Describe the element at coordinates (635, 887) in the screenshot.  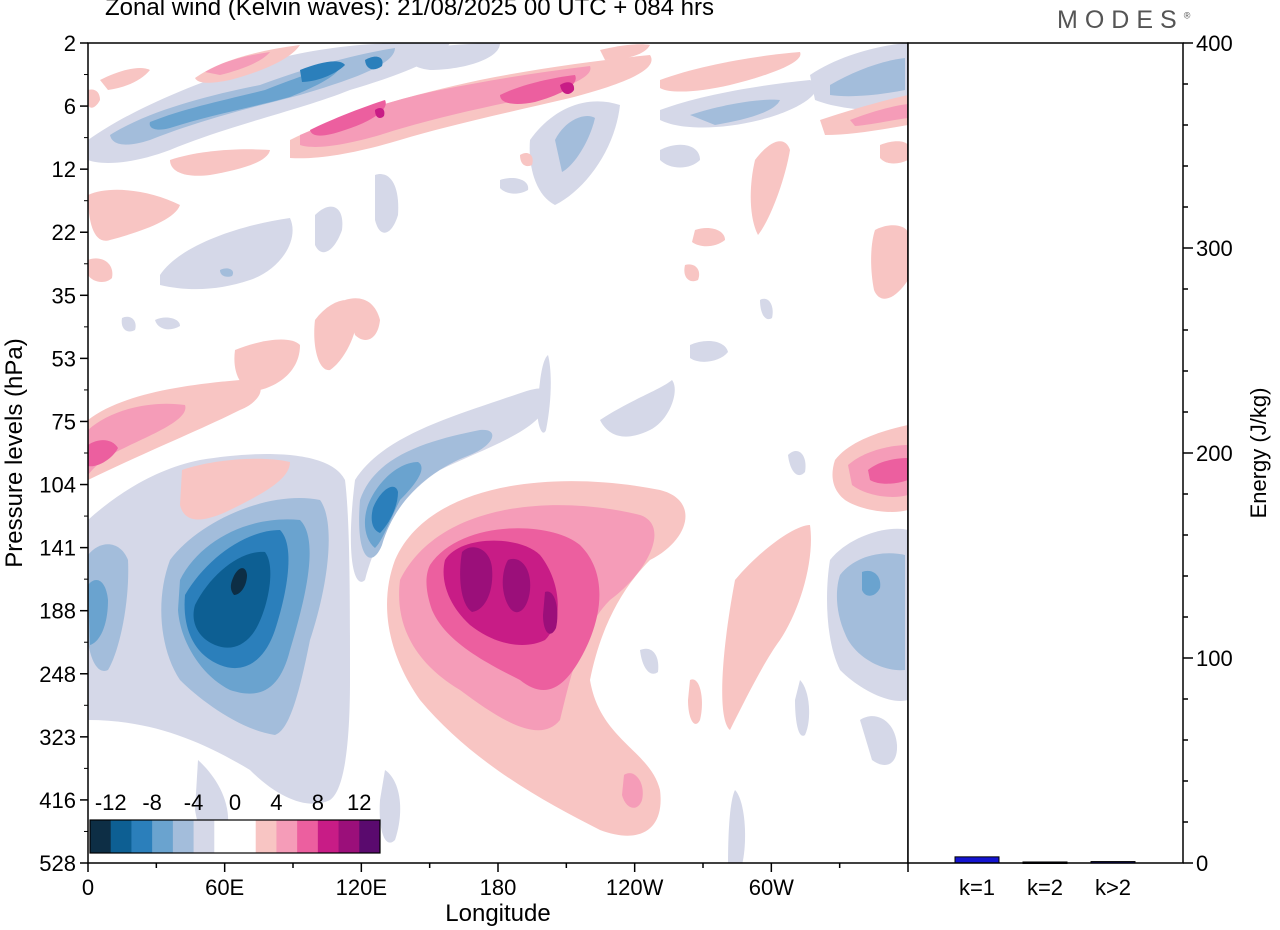
I see `longitude-tick-label: 120W` at that location.